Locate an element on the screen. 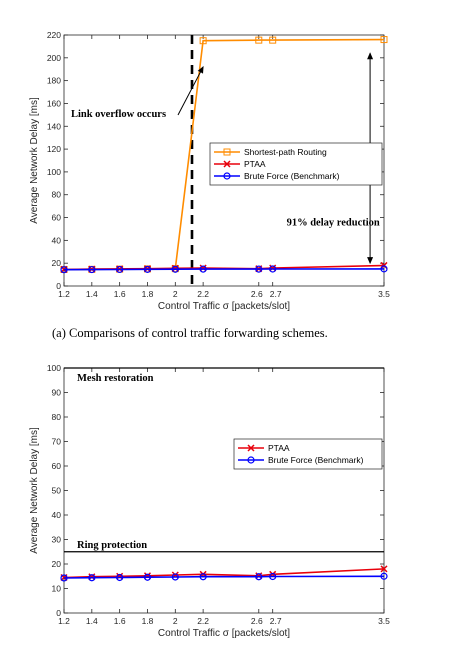 Image resolution: width=466 pixels, height=647 pixels. y-tick-label: 160 is located at coordinates (54, 103).